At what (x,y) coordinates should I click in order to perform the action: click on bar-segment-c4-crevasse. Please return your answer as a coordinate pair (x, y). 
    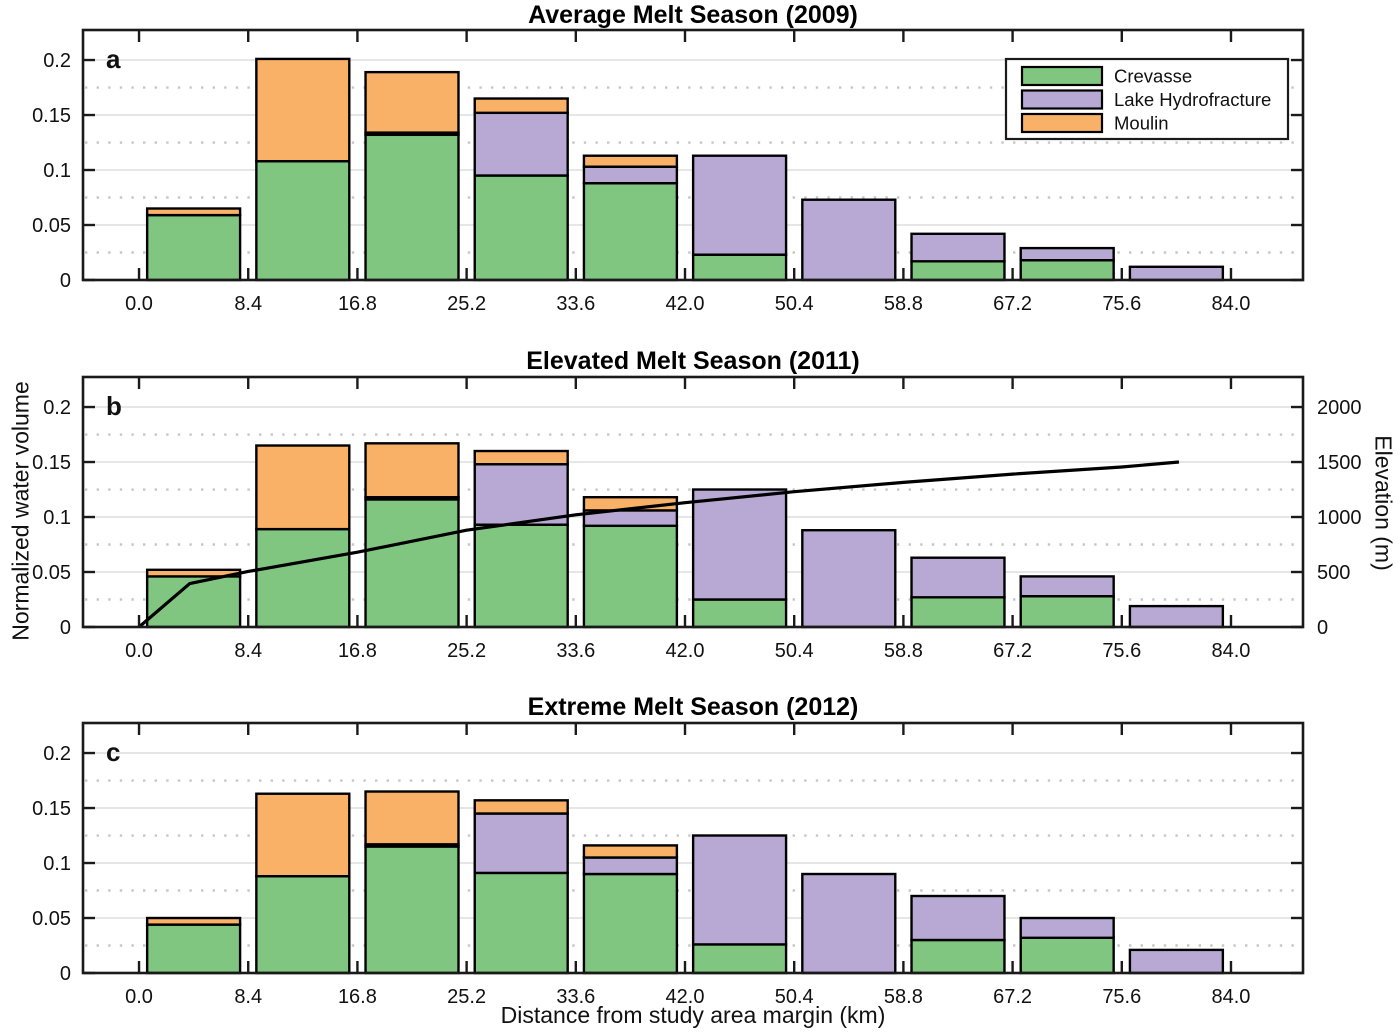
    Looking at the image, I should click on (521, 923).